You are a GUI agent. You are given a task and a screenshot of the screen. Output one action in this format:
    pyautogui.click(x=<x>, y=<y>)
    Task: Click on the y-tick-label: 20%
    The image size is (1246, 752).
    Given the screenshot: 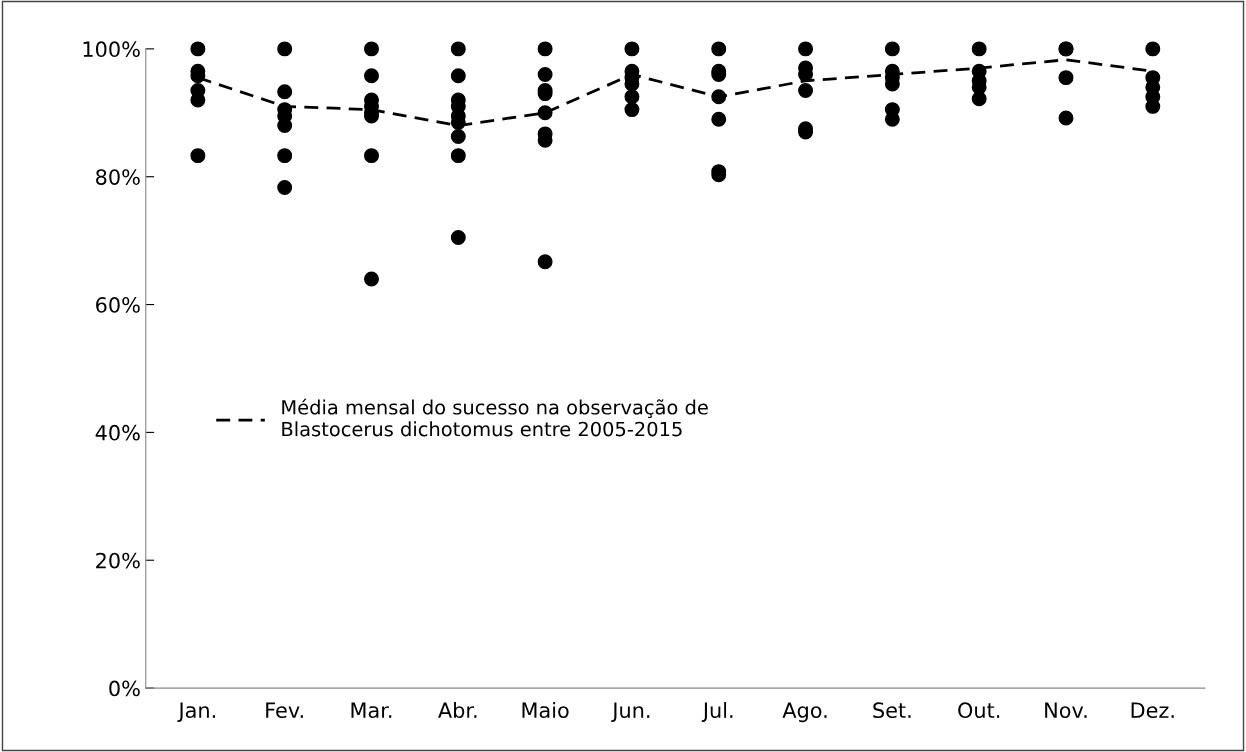 What is the action you would take?
    pyautogui.click(x=118, y=560)
    